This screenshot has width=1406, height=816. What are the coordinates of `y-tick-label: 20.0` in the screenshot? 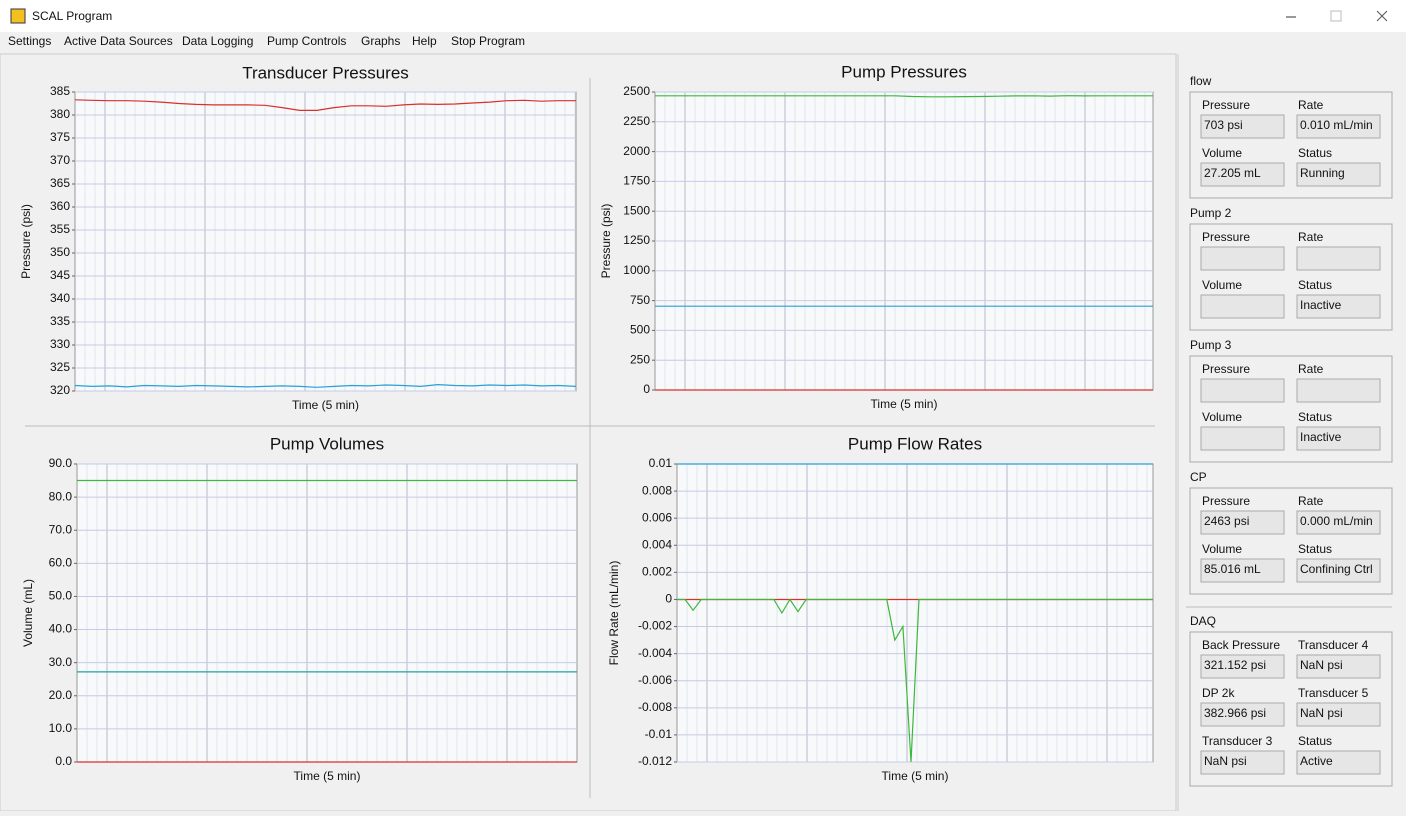 It's located at (61, 695).